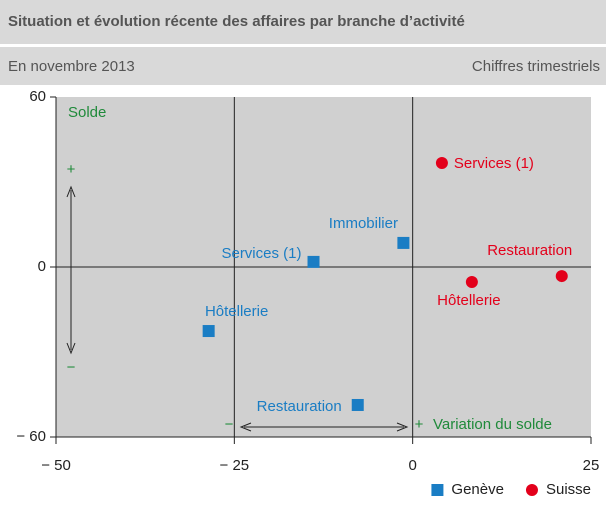 Image resolution: width=606 pixels, height=507 pixels. Describe the element at coordinates (235, 465) in the screenshot. I see `x-tick-label: − 25` at that location.